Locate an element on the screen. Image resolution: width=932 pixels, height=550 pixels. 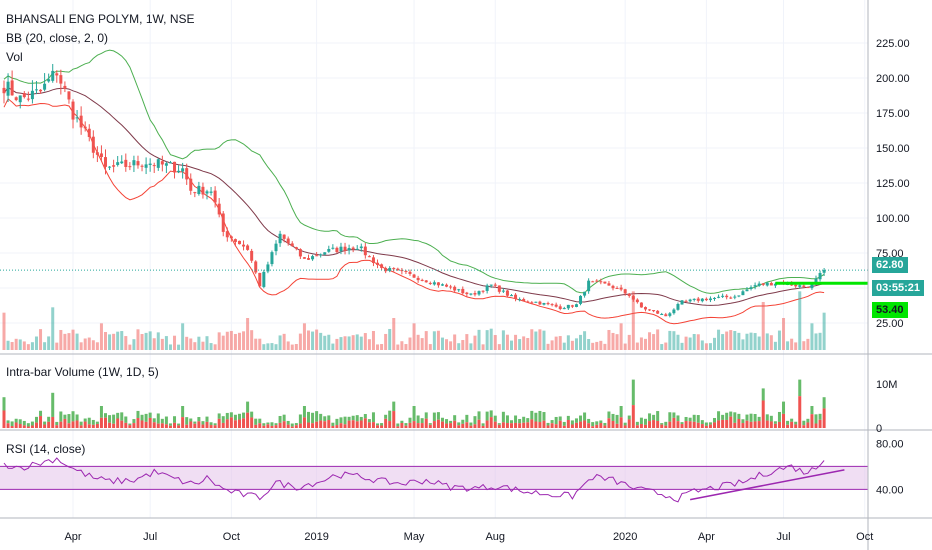
volume-tick-label: 10M is located at coordinates (886, 385).